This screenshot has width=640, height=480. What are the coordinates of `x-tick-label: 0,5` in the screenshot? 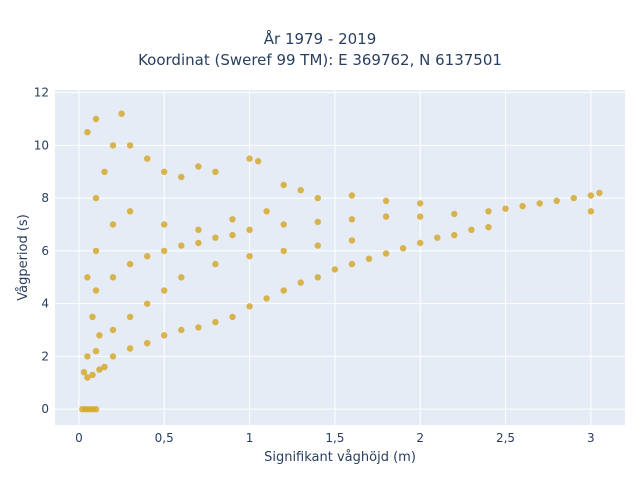 It's located at (164, 438).